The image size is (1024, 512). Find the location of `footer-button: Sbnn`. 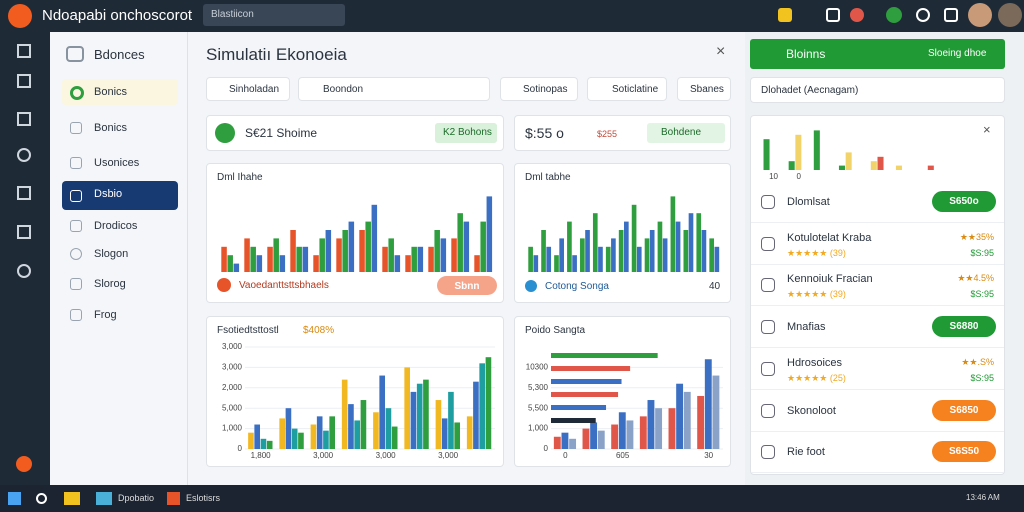

footer-button: Sbnn is located at coordinates (467, 285).